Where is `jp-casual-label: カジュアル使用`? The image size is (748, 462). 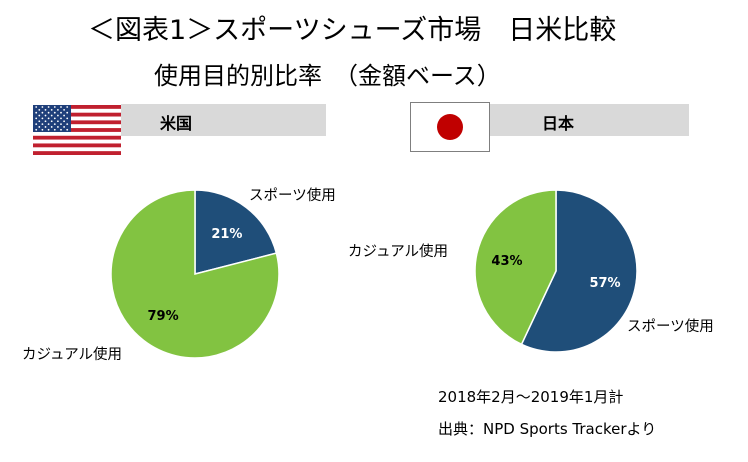 jp-casual-label: カジュアル使用 is located at coordinates (398, 252).